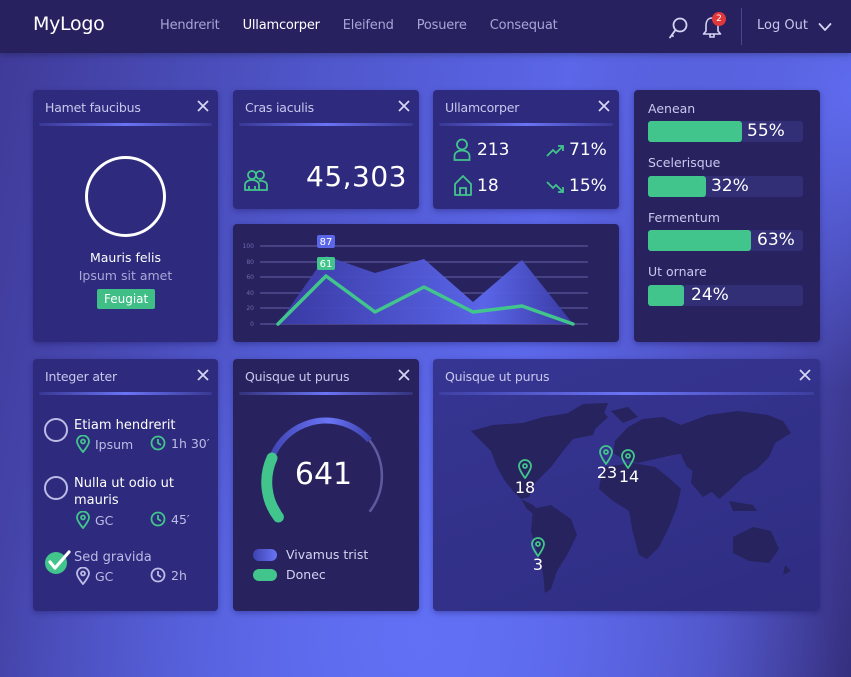 The width and height of the screenshot is (851, 677). I want to click on nav-item-hendrerit: Hendrerit, so click(190, 25).